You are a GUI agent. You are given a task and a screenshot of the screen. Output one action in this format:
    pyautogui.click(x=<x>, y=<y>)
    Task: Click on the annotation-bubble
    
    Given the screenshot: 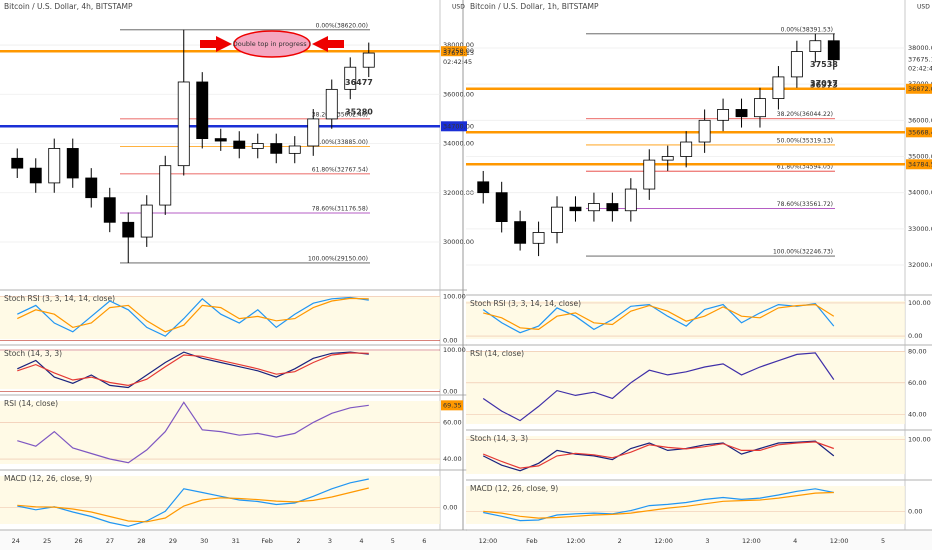 What is the action you would take?
    pyautogui.click(x=272, y=44)
    